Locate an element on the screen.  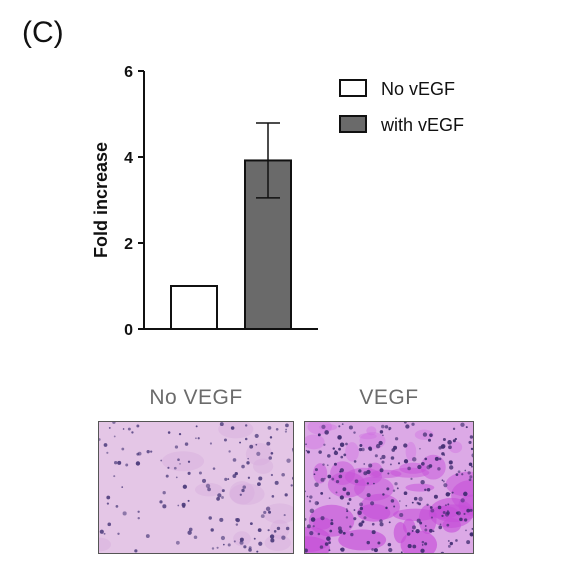
bar-no-vegf is located at coordinates (194, 307).